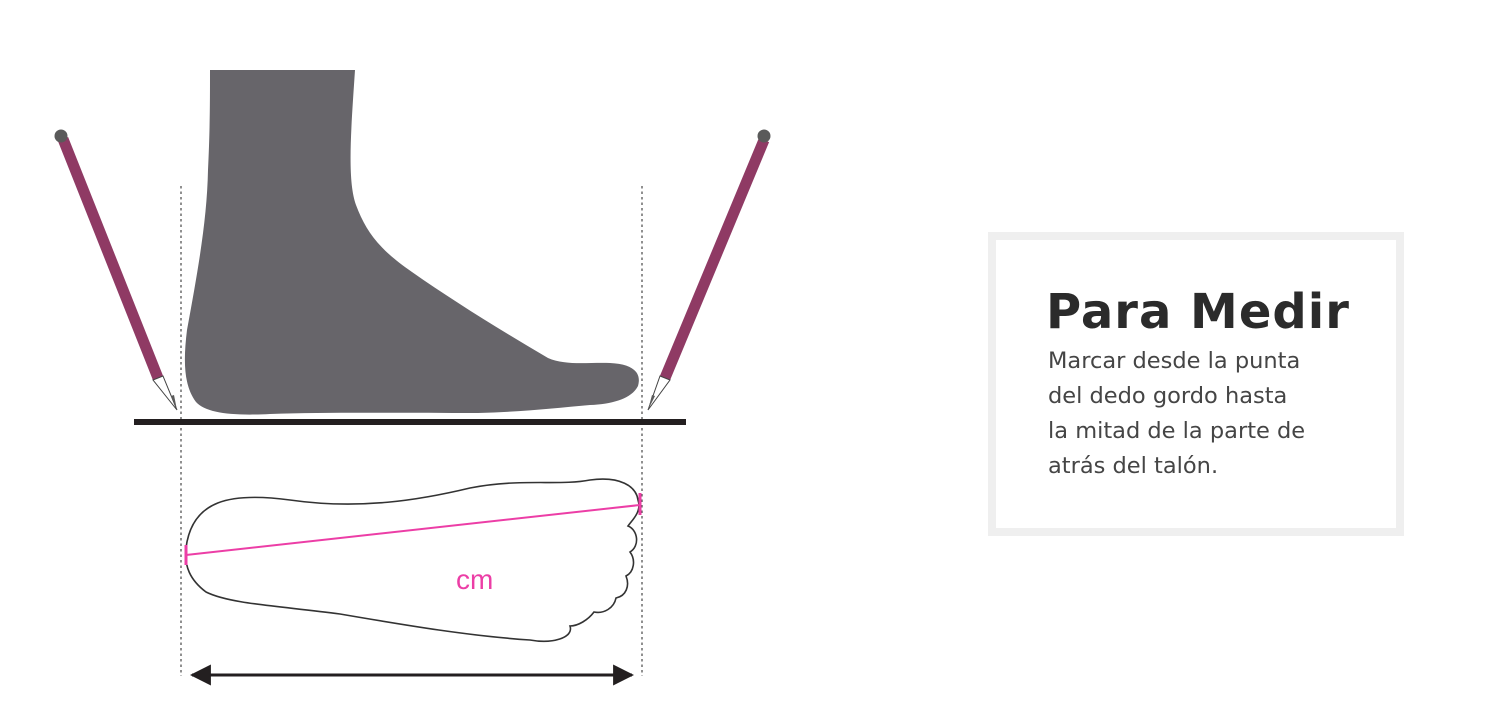  What do you see at coordinates (1133, 466) in the screenshot?
I see `instructions-line: atrás del talón.` at bounding box center [1133, 466].